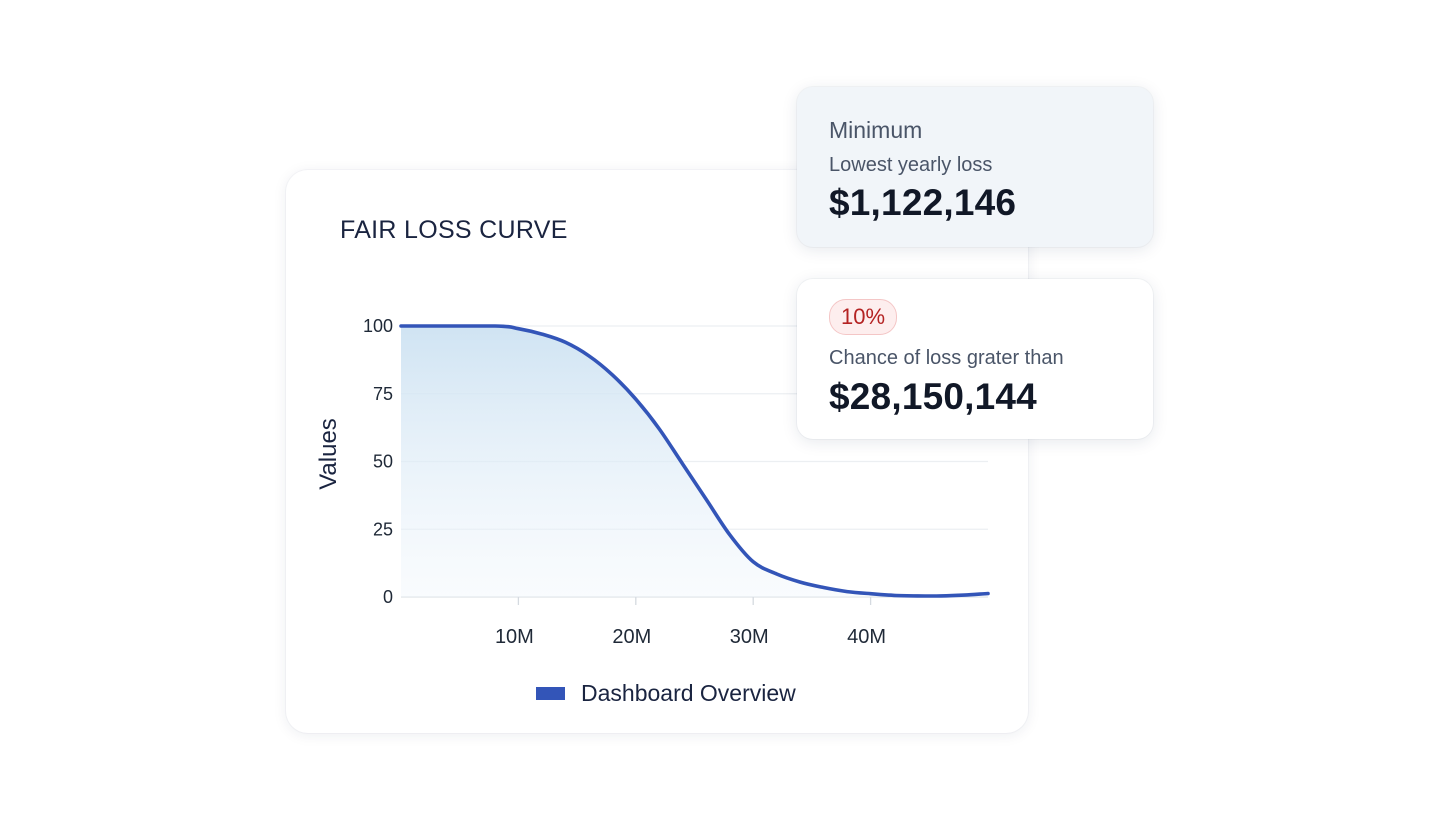 The image size is (1440, 820). I want to click on minimum-value: $1,122,146, so click(923, 202).